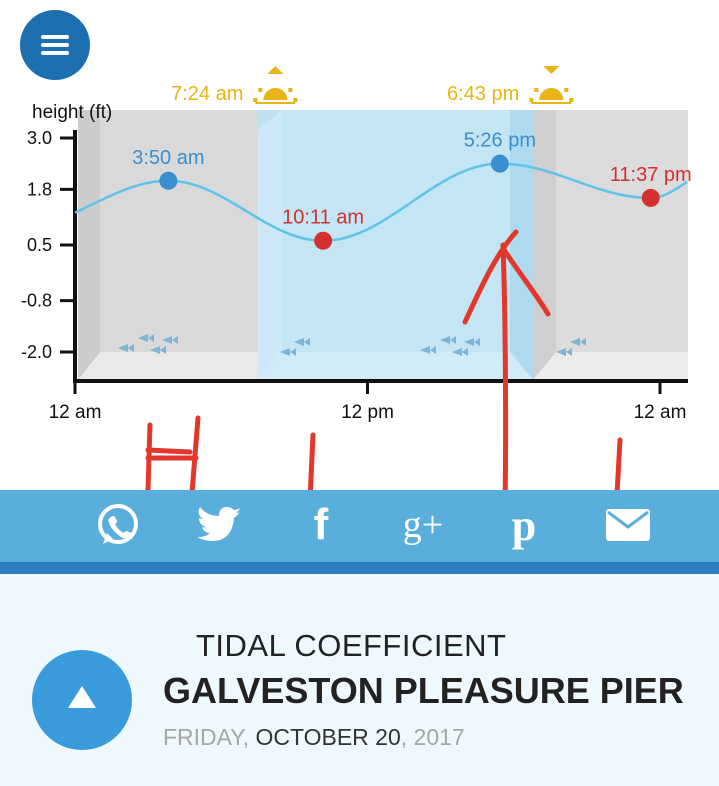 The image size is (719, 786). Describe the element at coordinates (39, 189) in the screenshot. I see `y-tick-label: 1.8` at that location.